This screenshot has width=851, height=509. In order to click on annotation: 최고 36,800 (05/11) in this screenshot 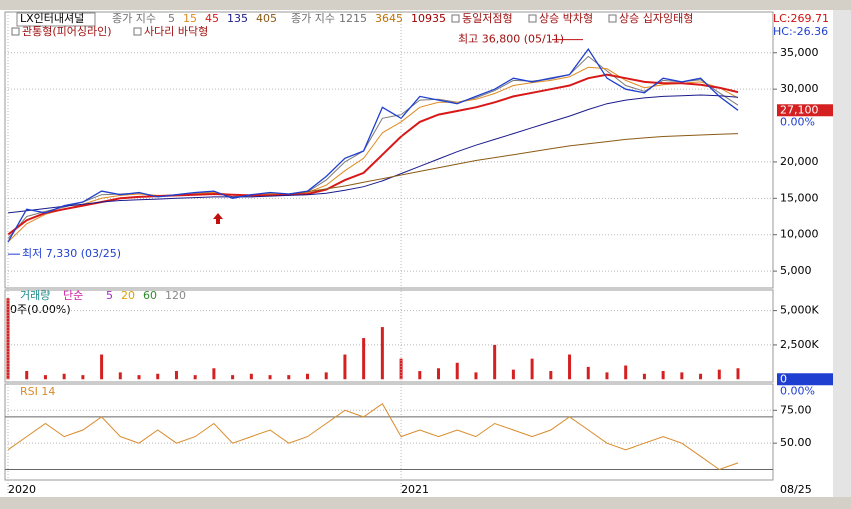, I will do `click(511, 39)`.